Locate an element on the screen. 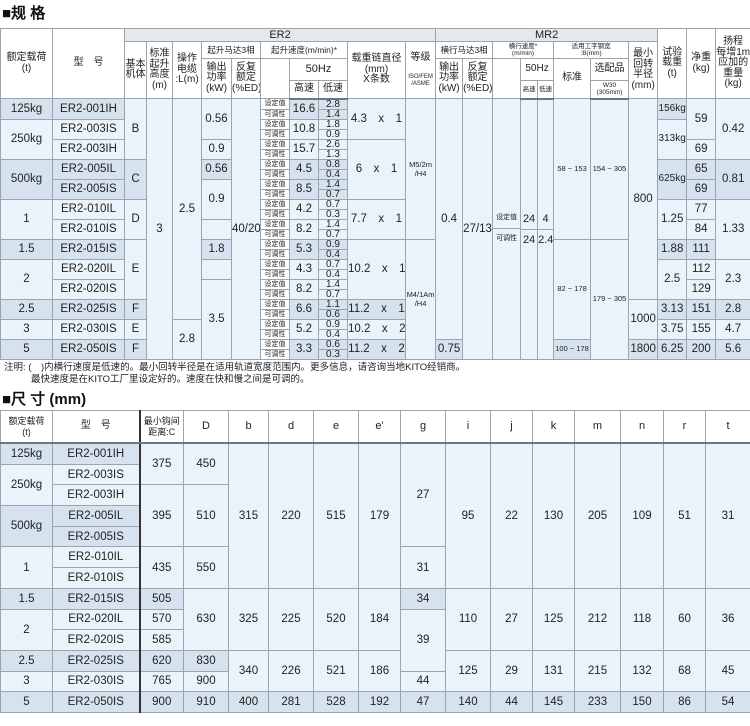 Image resolution: width=750 pixels, height=726 pixels. spec-cell-model: ER2-001IH is located at coordinates (88, 109).